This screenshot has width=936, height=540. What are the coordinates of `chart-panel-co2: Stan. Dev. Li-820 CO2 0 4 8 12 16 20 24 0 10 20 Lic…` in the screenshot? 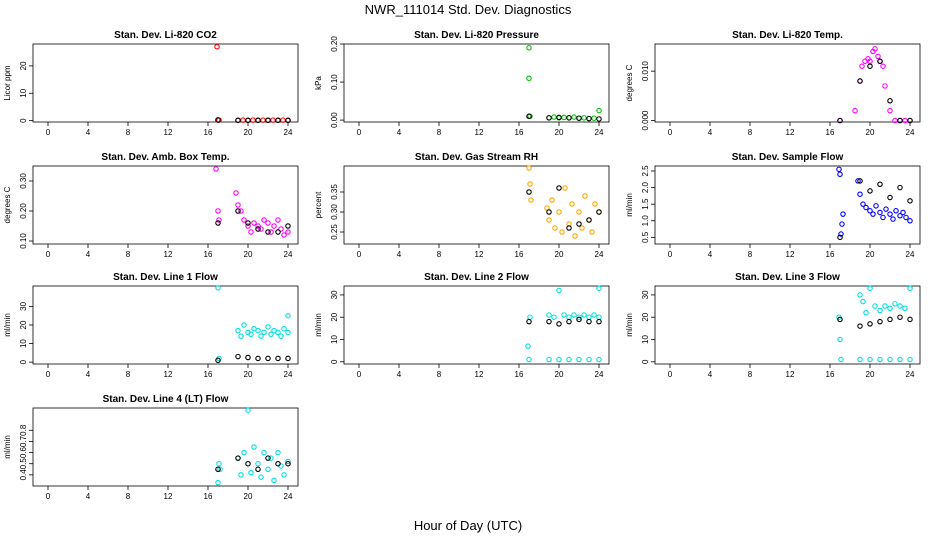 It's located at (151, 83).